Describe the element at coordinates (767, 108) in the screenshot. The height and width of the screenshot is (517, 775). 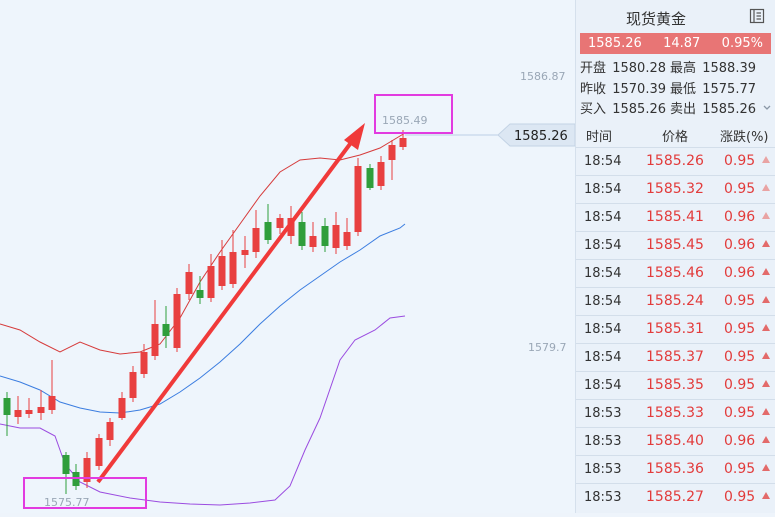
I see `chevron-down-icon` at that location.